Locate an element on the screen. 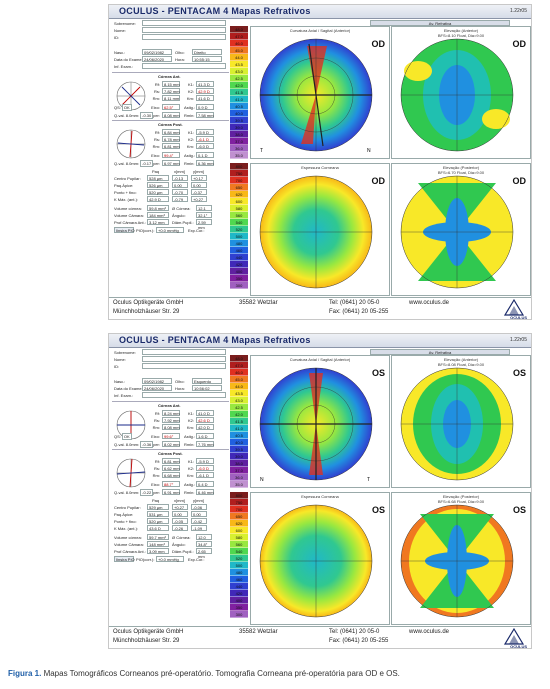 This screenshot has width=550, height=689. eye-value: Esquerdo is located at coordinates (207, 381).